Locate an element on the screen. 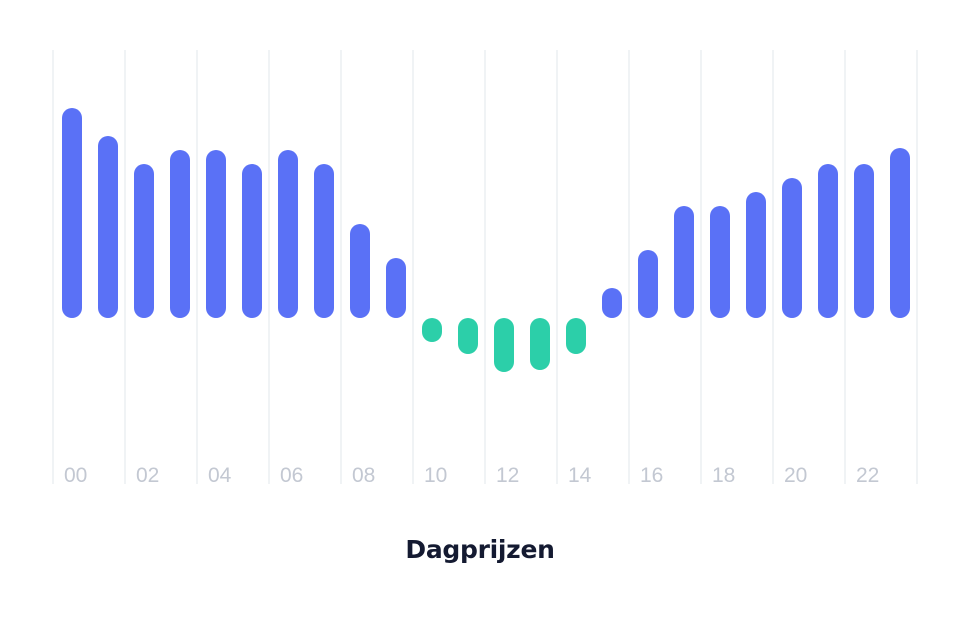  x-tick-label: 10 is located at coordinates (435, 475).